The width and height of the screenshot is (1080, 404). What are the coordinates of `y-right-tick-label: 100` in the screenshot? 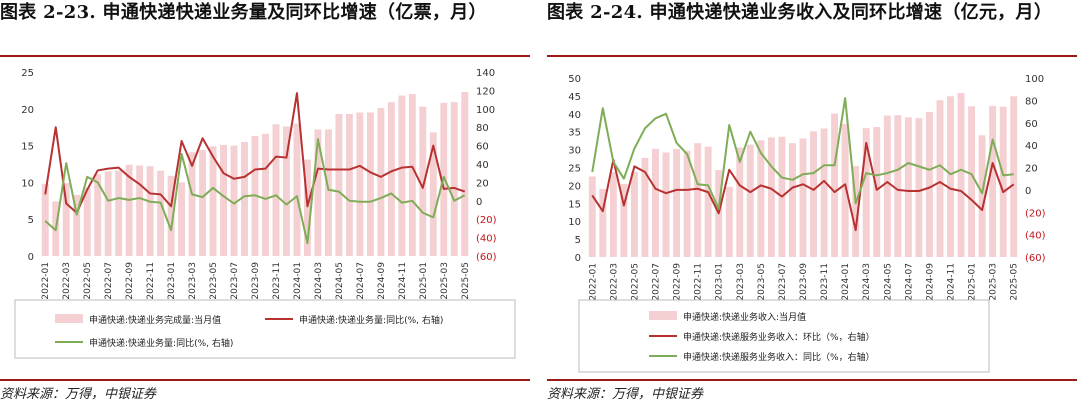 It's located at (1034, 79).